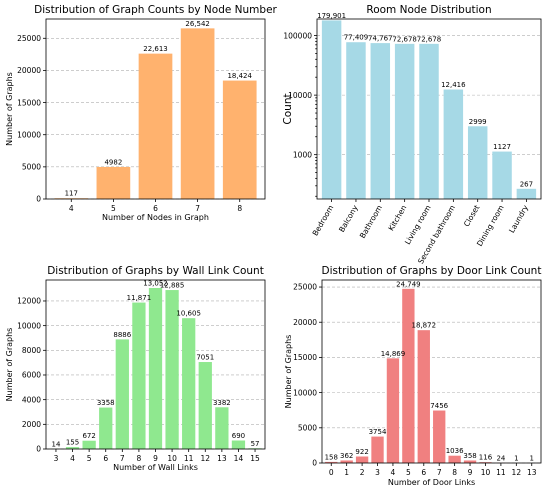 Image resolution: width=550 pixels, height=489 pixels. Describe the element at coordinates (155, 217) in the screenshot. I see `x-axis-label: Number of Nodes in Graph` at that location.